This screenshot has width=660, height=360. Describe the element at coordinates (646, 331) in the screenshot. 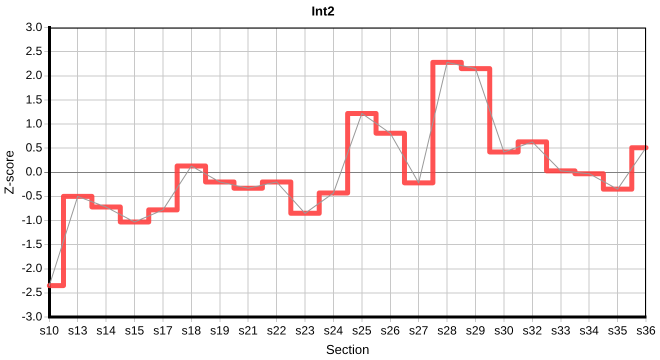

I see `x-tick-label: s36` at that location.